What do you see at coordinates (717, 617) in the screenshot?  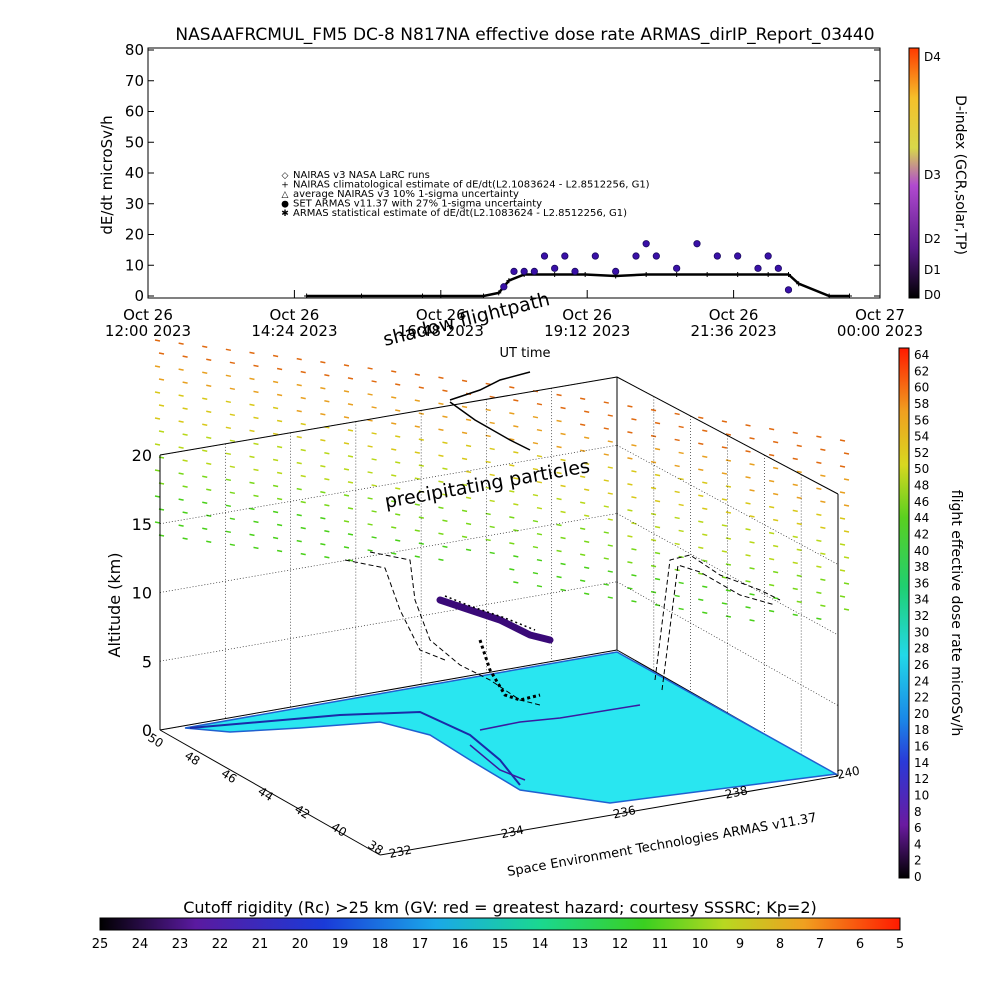 I see `right-wall-shadow-path` at bounding box center [717, 617].